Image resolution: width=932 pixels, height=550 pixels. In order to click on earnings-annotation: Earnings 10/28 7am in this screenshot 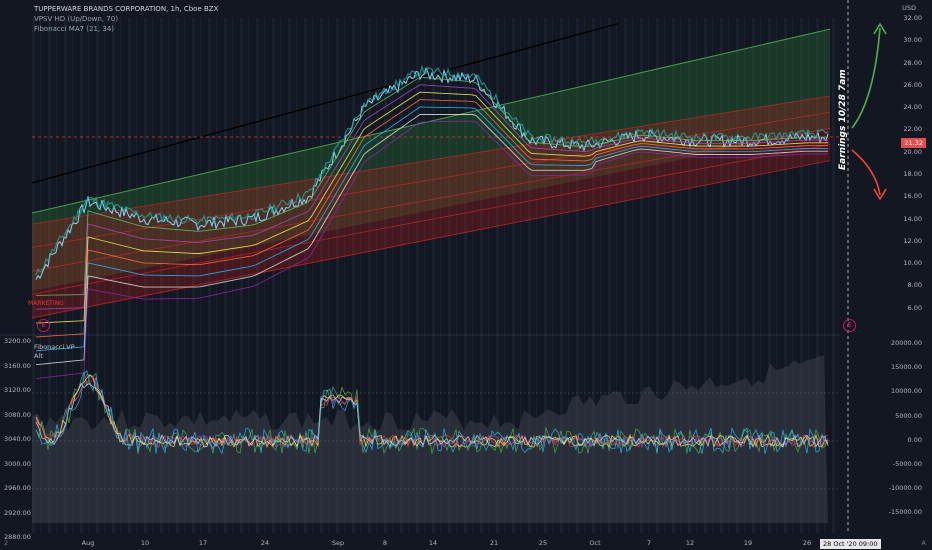, I will do `click(843, 119)`.